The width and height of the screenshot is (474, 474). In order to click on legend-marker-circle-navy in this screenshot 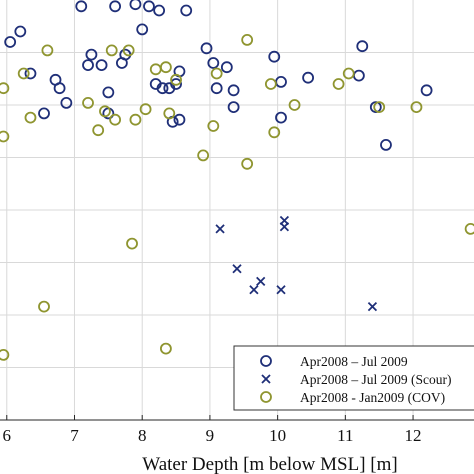, I will do `click(266, 361)`.